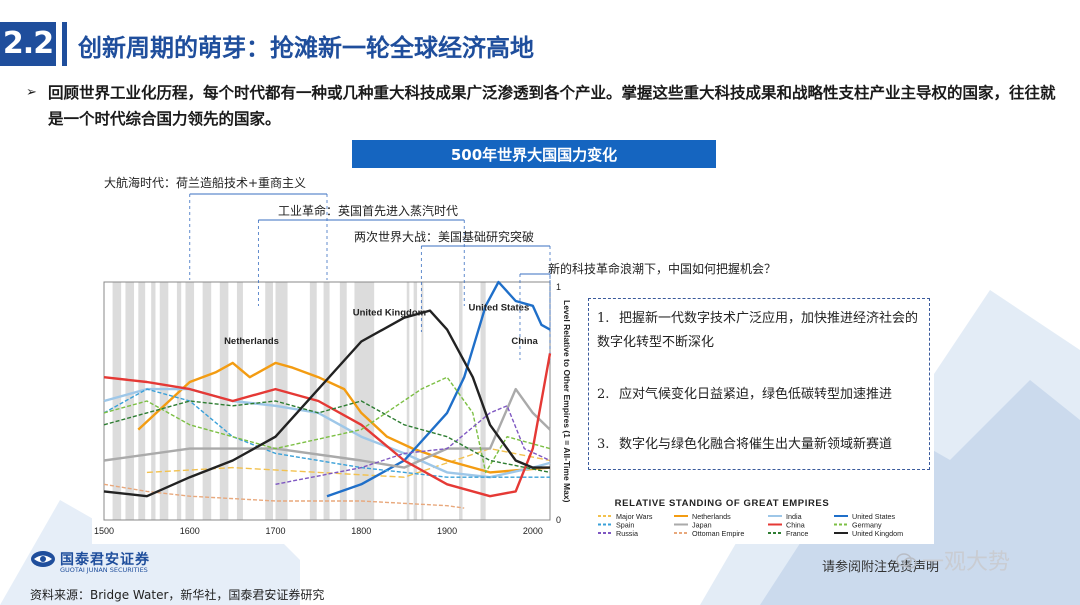  What do you see at coordinates (867, 525) in the screenshot?
I see `legend-entry: Germany` at bounding box center [867, 525].